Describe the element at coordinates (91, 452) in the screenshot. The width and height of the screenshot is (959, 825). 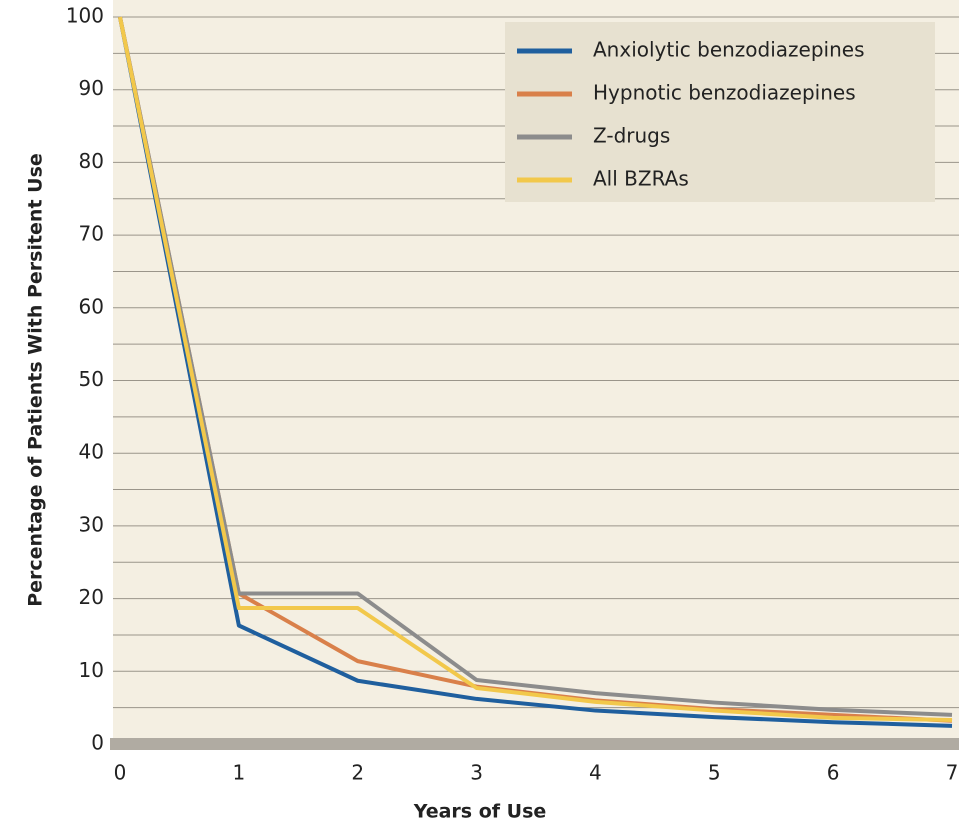
I see `y-tick-label: 40` at that location.